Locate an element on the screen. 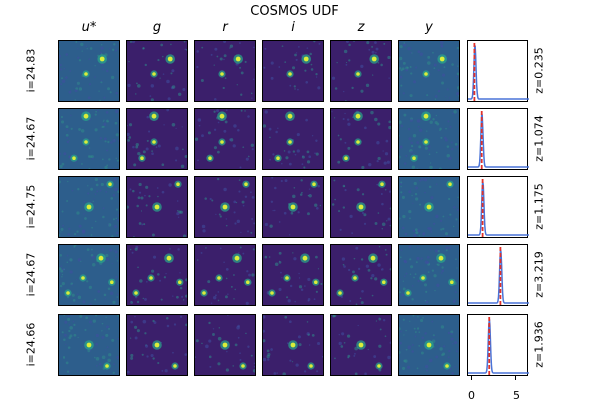  cutout-image-r2-i is located at coordinates (293, 139).